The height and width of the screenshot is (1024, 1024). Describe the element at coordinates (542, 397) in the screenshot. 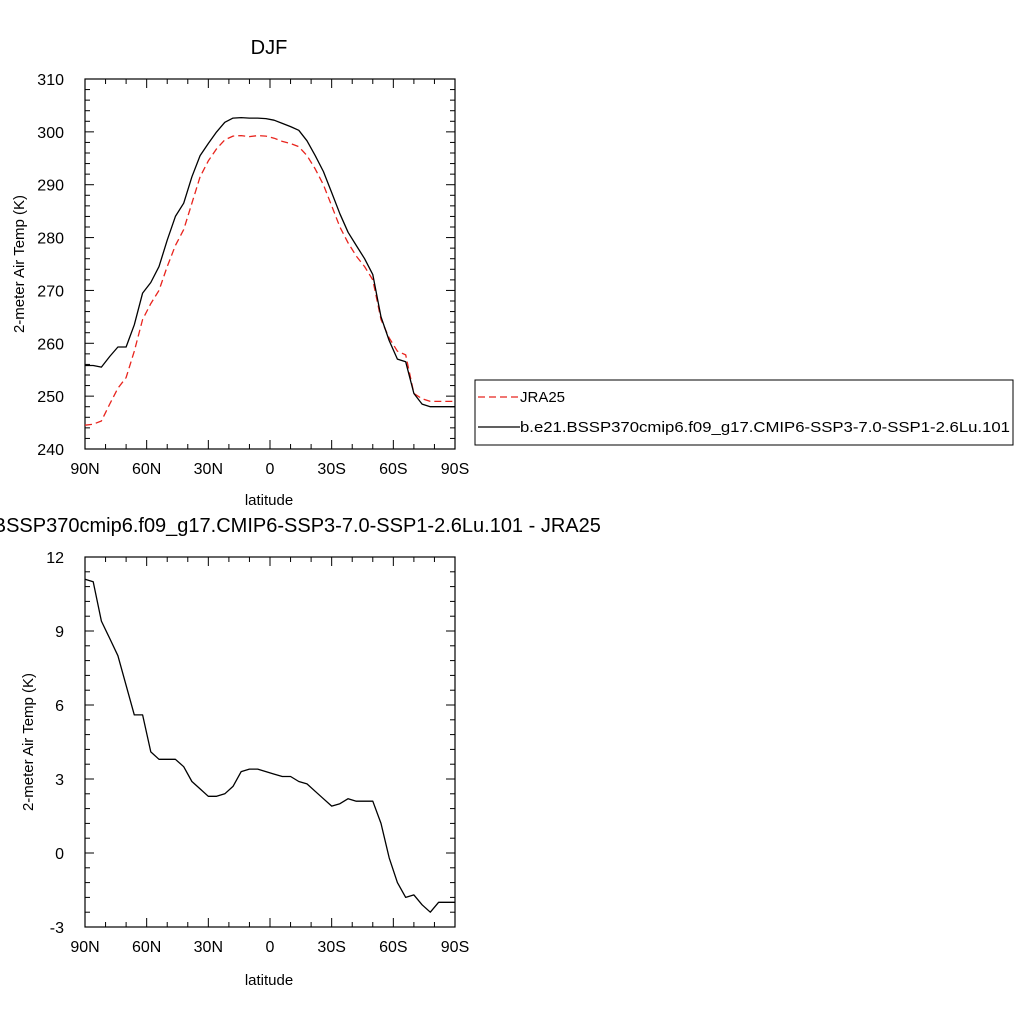

I see `legend-label-jra25: JRA25` at that location.